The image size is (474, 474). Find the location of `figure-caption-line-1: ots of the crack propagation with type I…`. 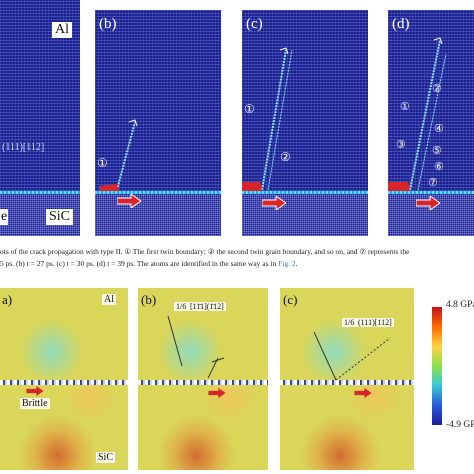

figure-caption-line-1: ots of the crack propagation with type I… is located at coordinates (205, 251).